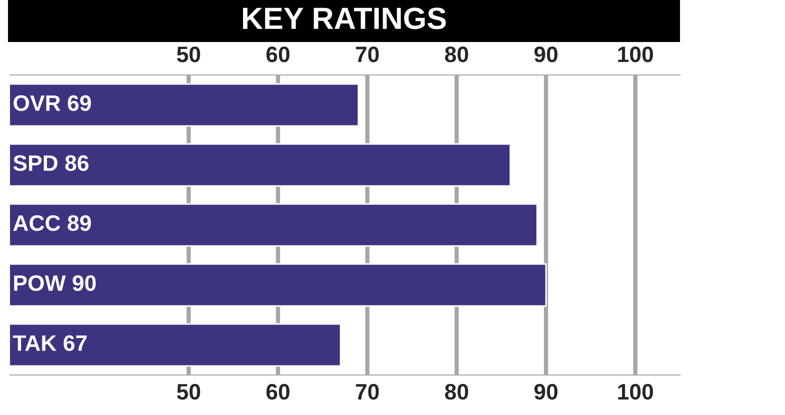  Describe the element at coordinates (188, 392) in the screenshot. I see `x2-tick-label: 50` at that location.